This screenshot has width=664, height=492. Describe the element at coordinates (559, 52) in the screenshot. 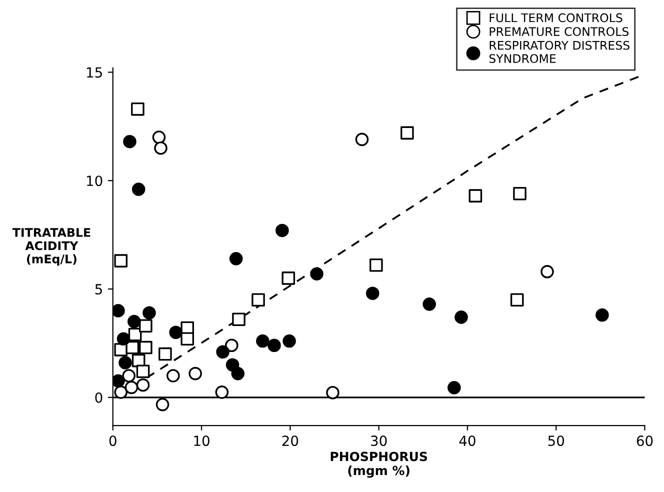

I see `legend-label: RESPIRATORY DISTRESS SYNDROME` at that location.